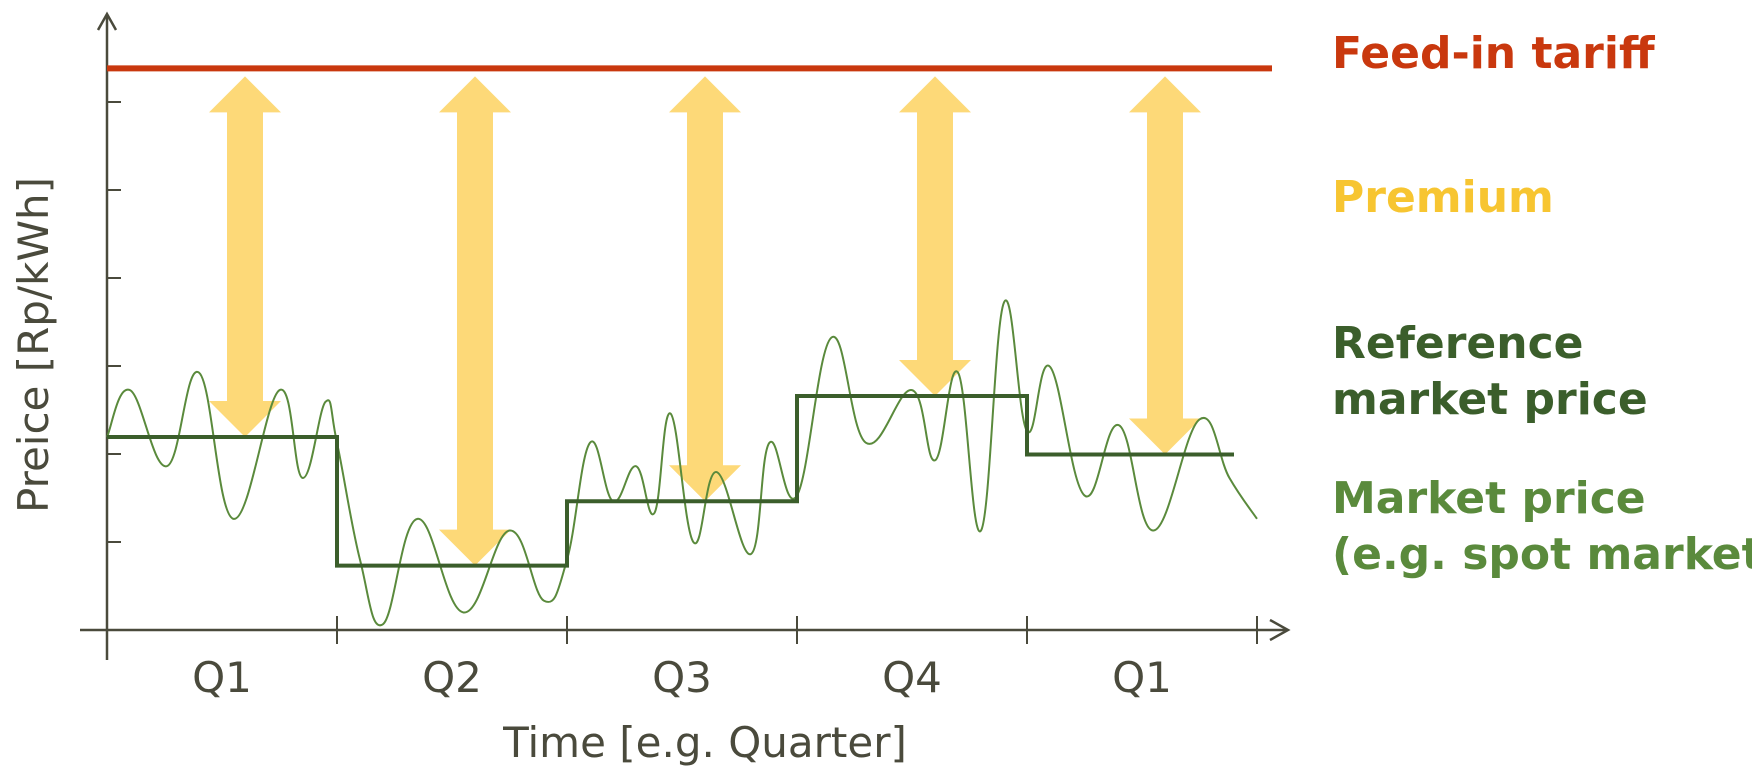  Describe the element at coordinates (704, 742) in the screenshot. I see `x-axis-title: Time [e.g. Quarter]` at that location.